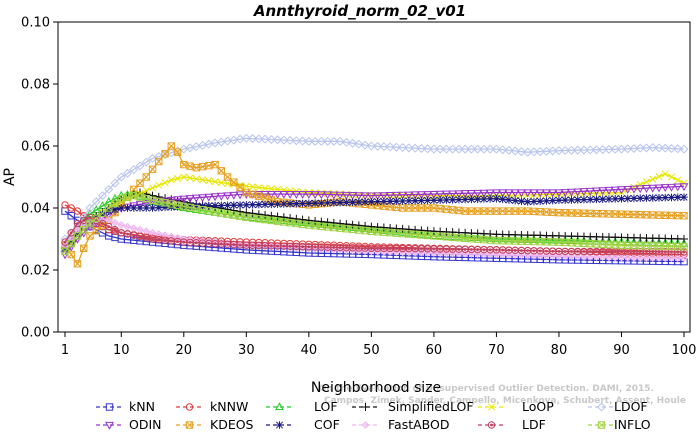  Describe the element at coordinates (35, 333) in the screenshot. I see `y-tick-label: 0.00` at that location.